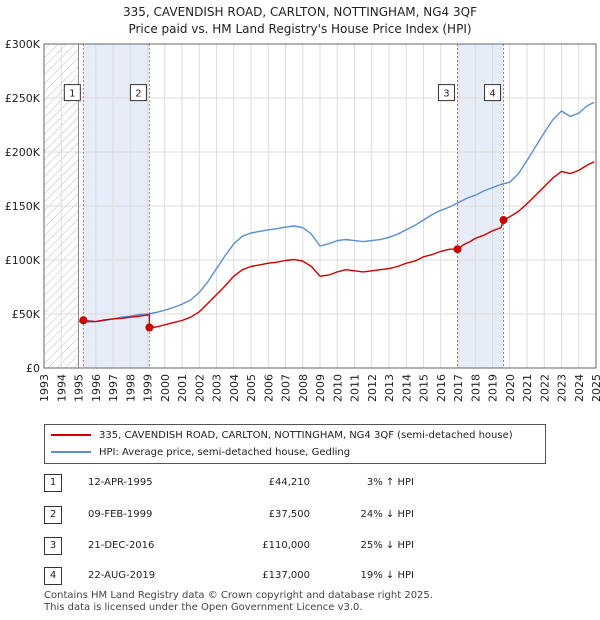  What do you see at coordinates (286, 575) in the screenshot?
I see `transaction-price: £137,000` at bounding box center [286, 575].